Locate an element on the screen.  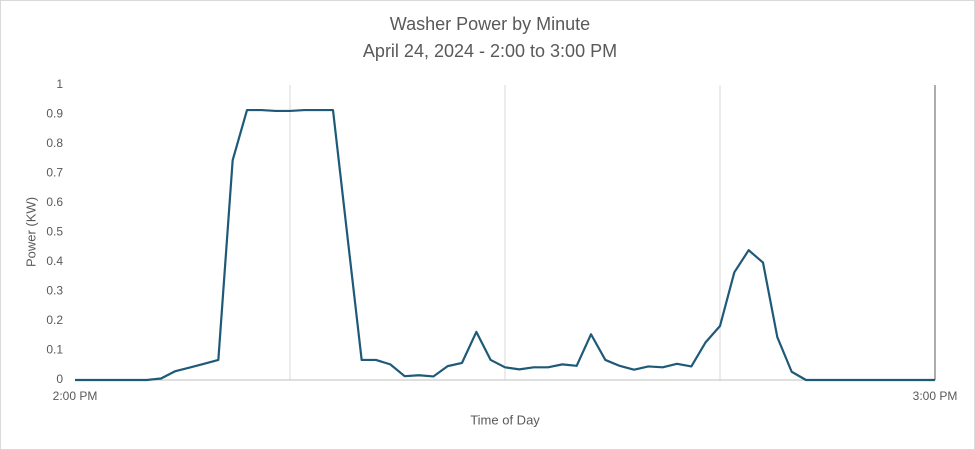
y-tick-label: 1 is located at coordinates (59, 84).